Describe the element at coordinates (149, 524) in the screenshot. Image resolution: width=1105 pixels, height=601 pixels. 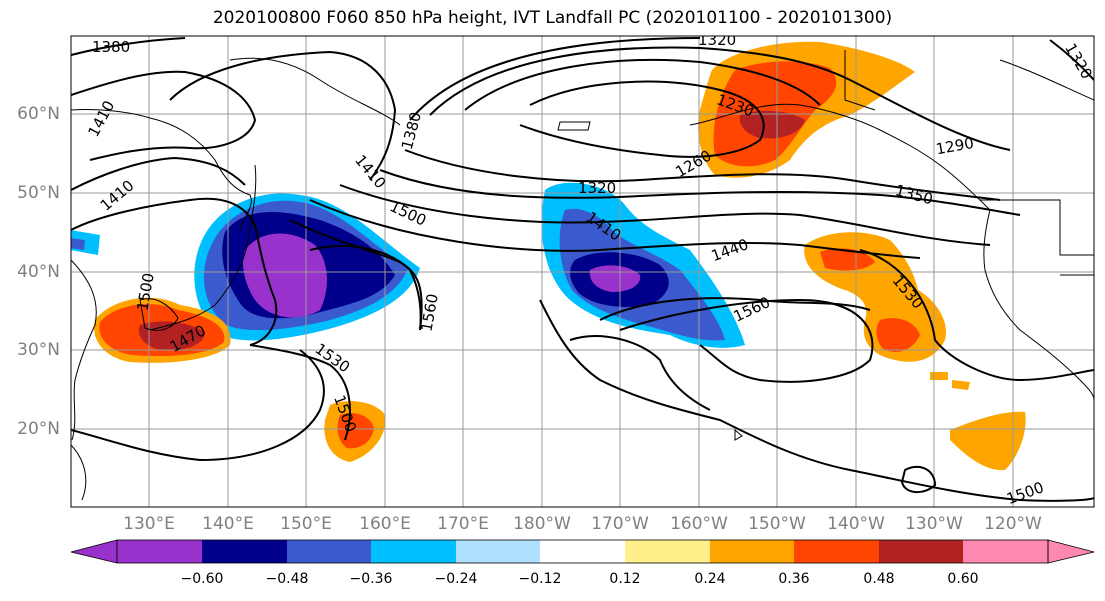
I see `longitude-label: 130°E` at that location.